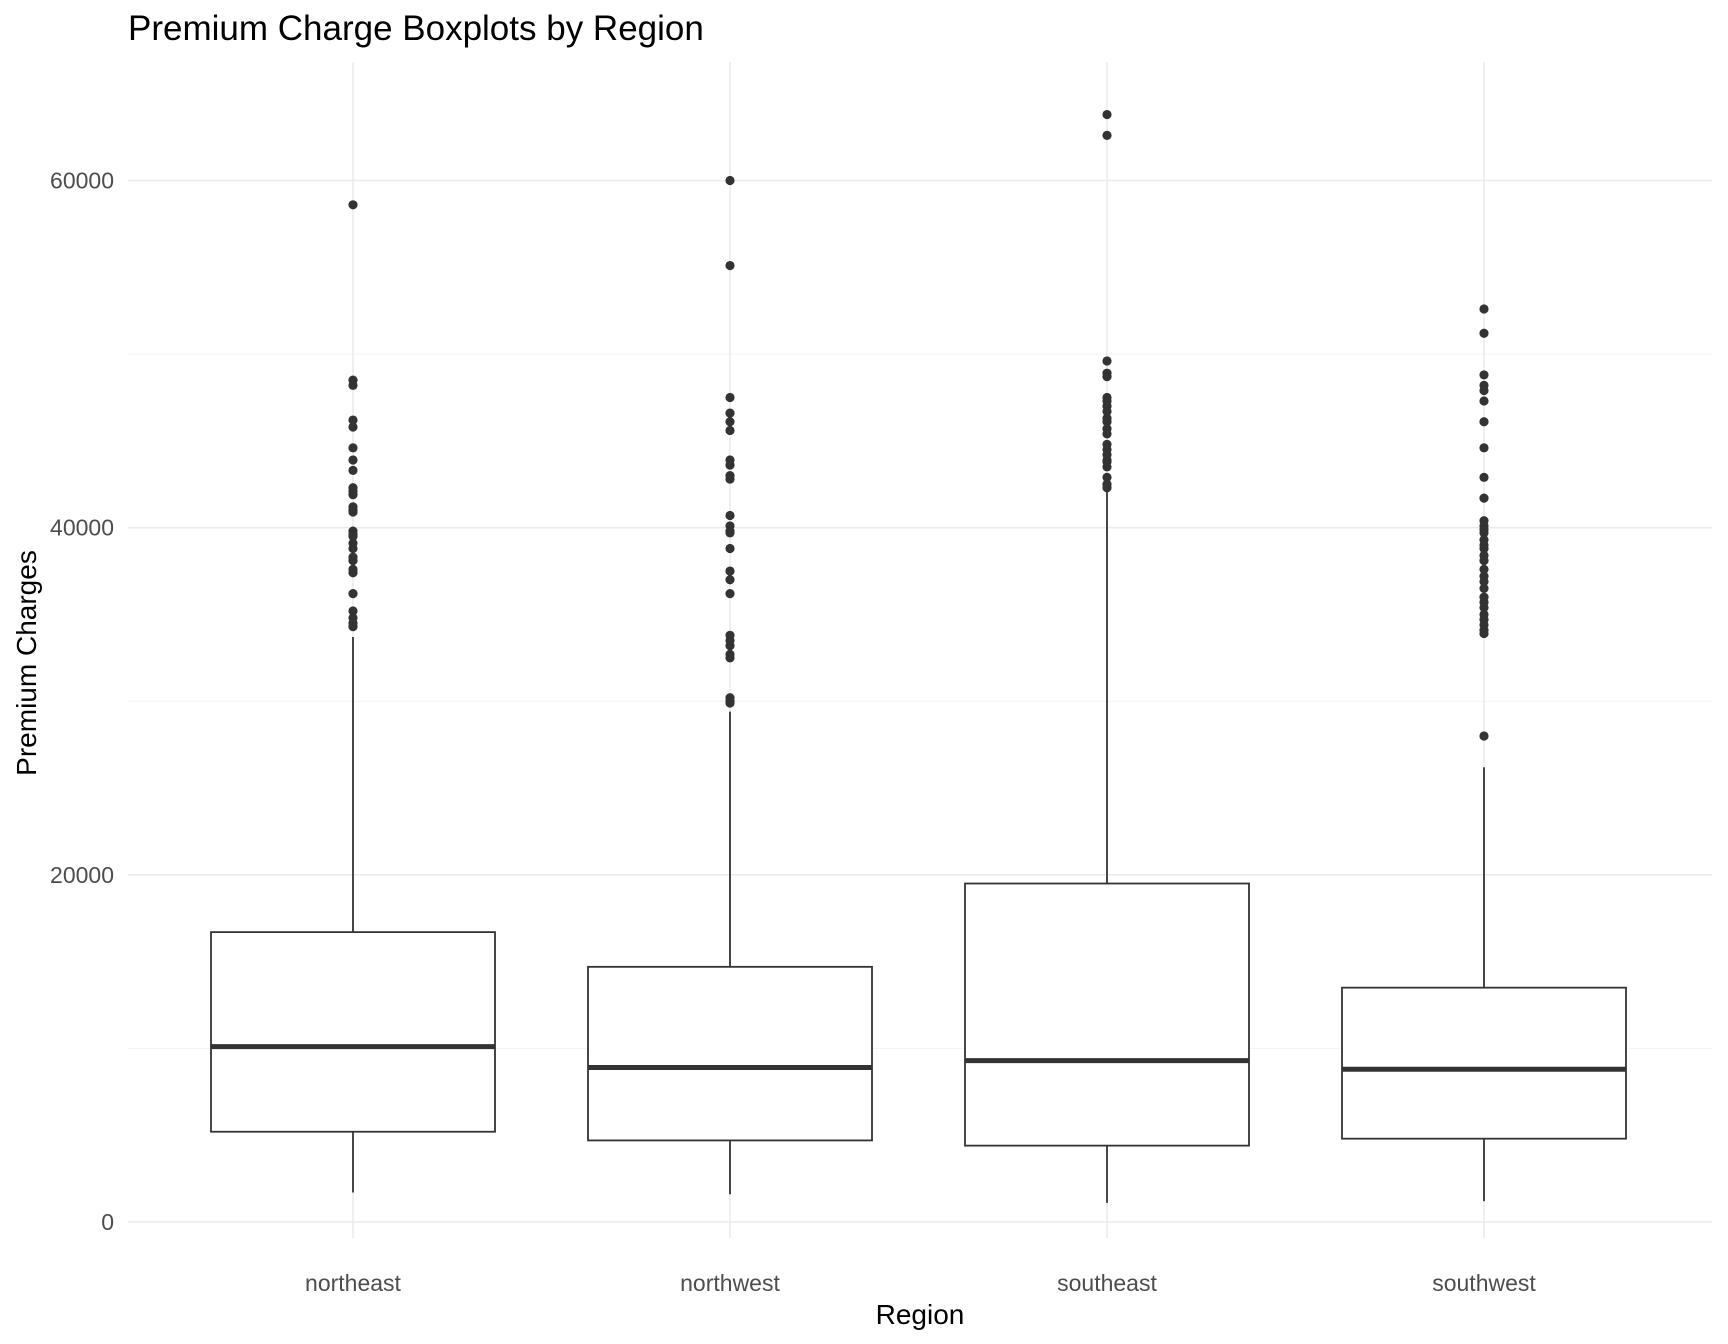 This screenshot has width=1728, height=1344. I want to click on y-tick-label: 20000, so click(82, 875).